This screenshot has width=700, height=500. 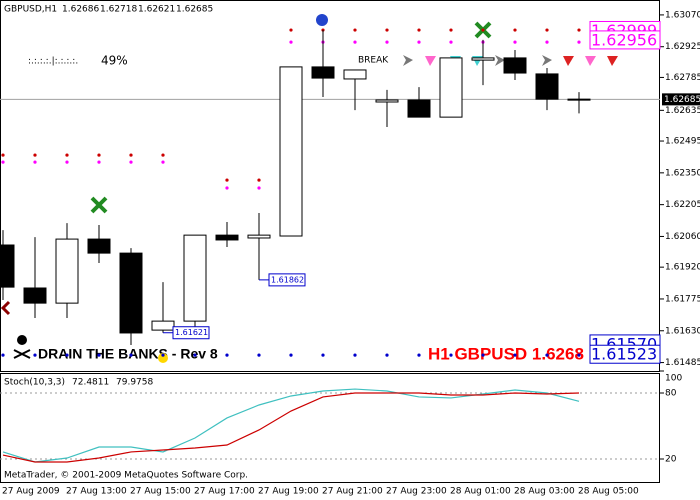 What do you see at coordinates (682, 331) in the screenshot?
I see `y-tick-label: 1.61630` at bounding box center [682, 331].